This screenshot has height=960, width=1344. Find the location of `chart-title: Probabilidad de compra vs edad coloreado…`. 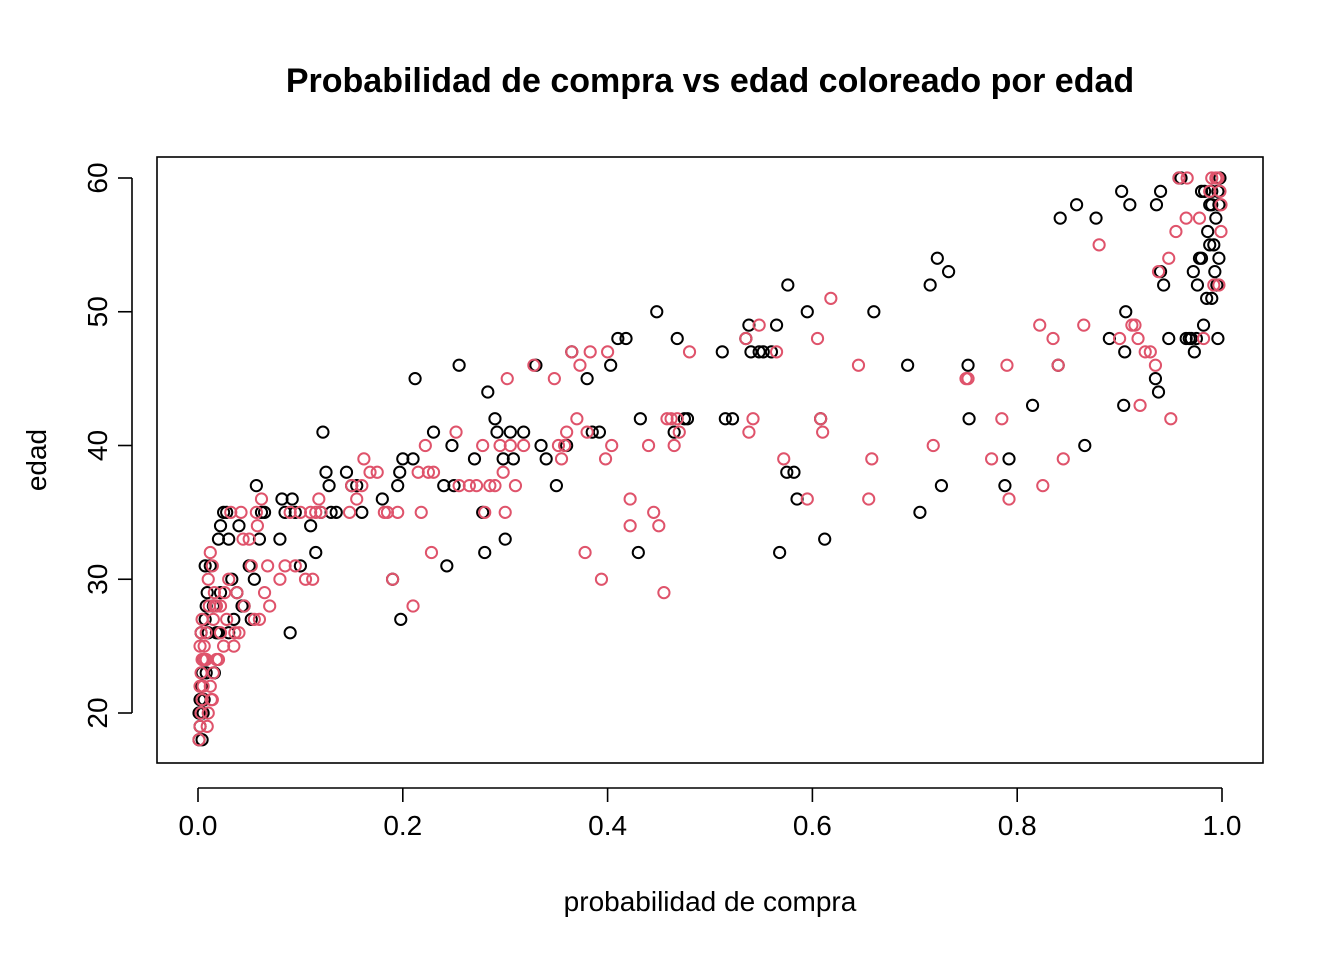

chart-title: Probabilidad de compra vs edad coloreado… is located at coordinates (710, 81).